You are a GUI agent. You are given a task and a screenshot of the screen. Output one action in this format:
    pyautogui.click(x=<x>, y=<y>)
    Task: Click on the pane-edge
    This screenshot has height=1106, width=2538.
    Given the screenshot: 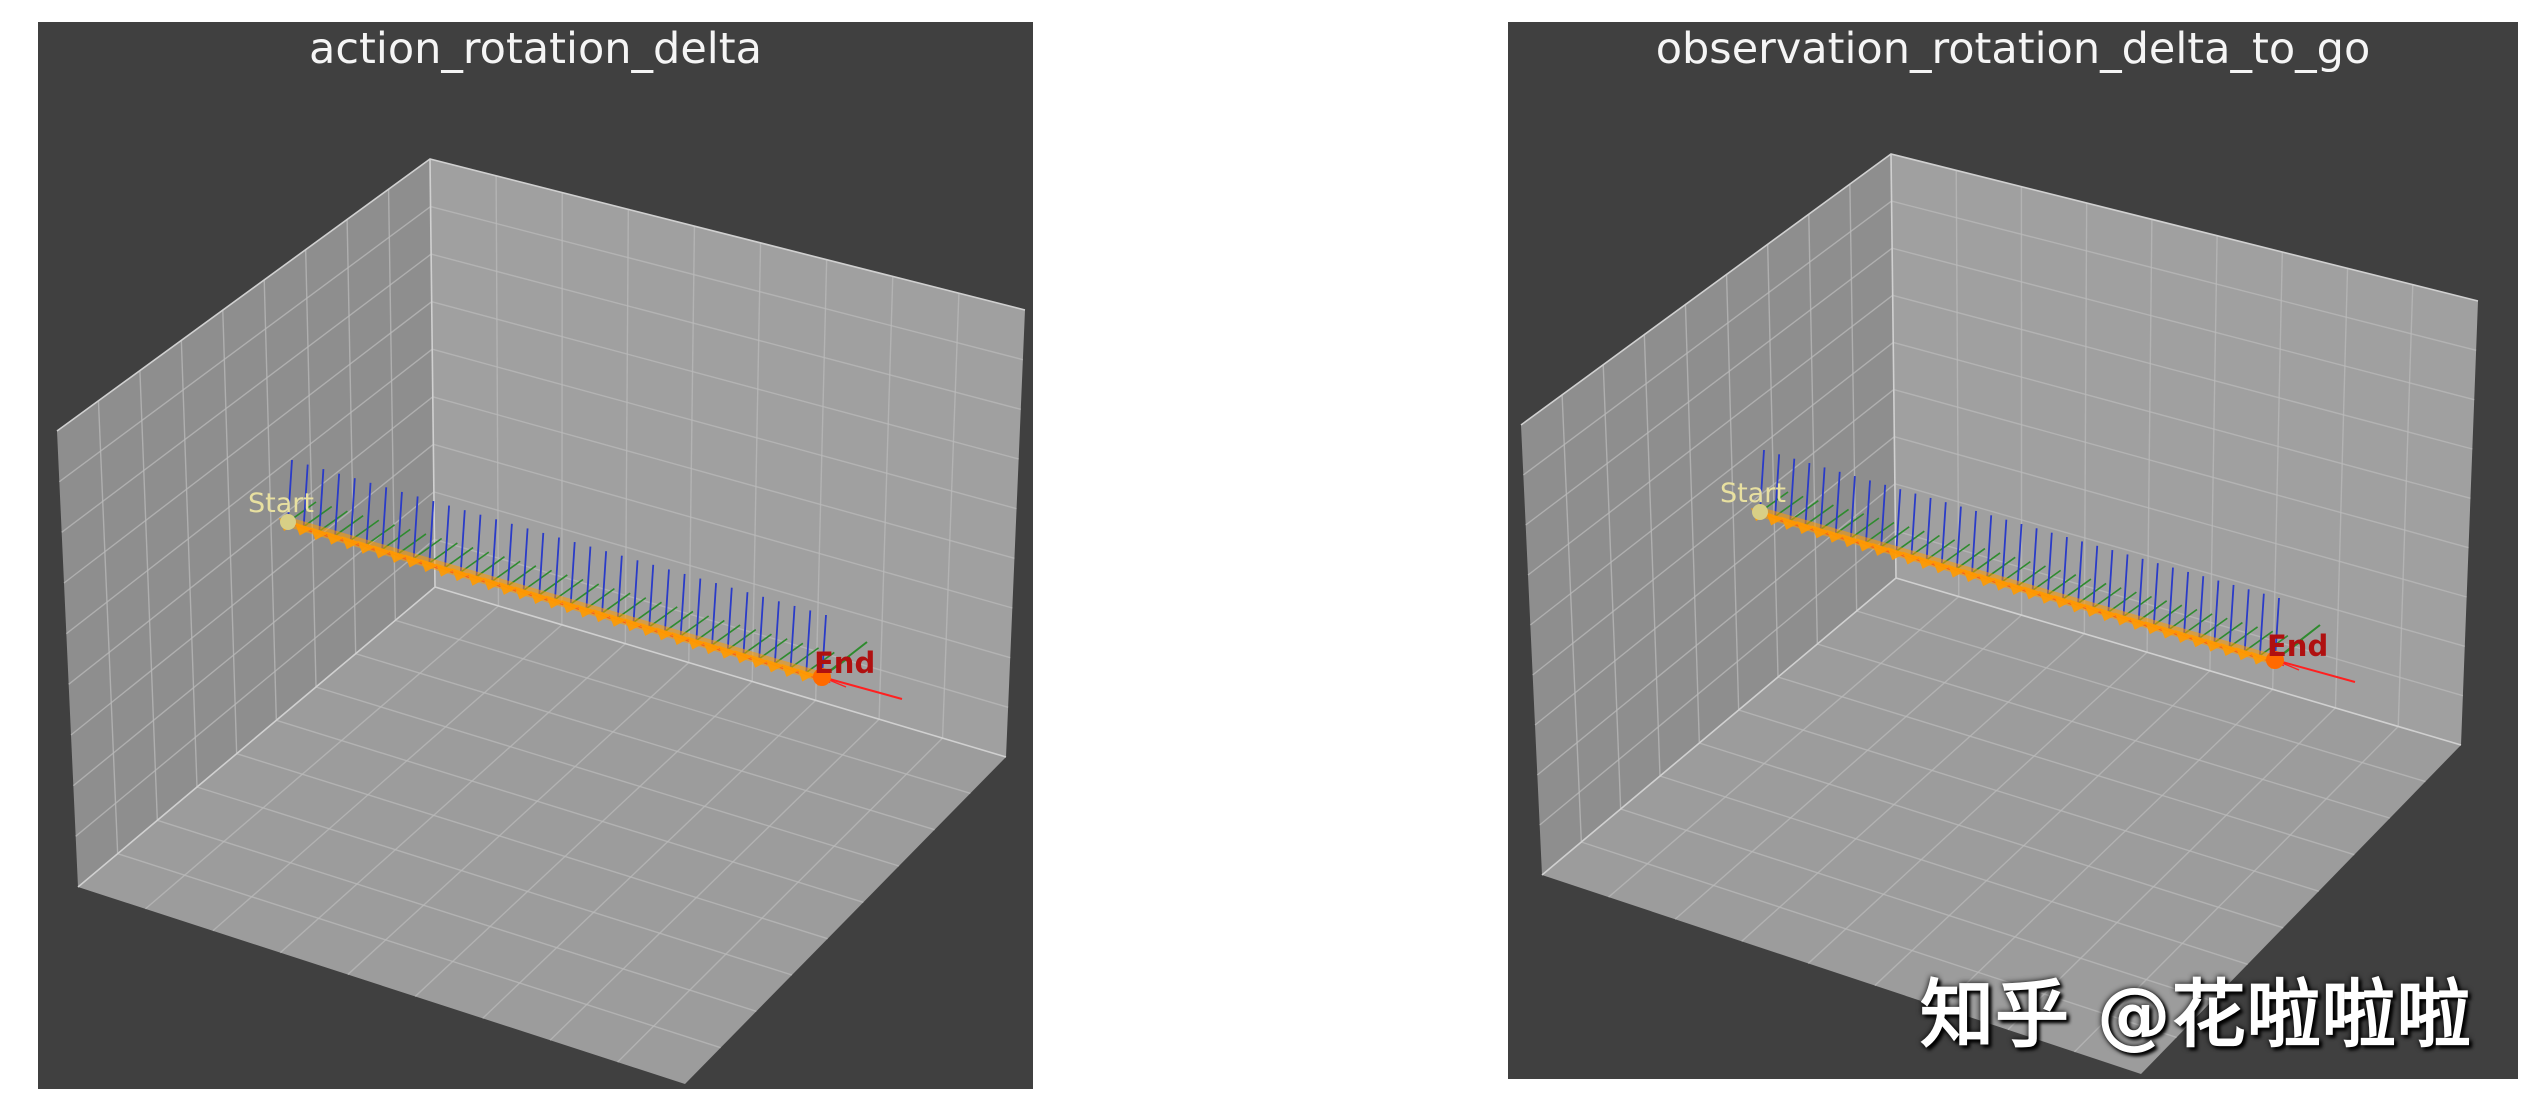 What is the action you would take?
    pyautogui.click(x=432, y=373)
    